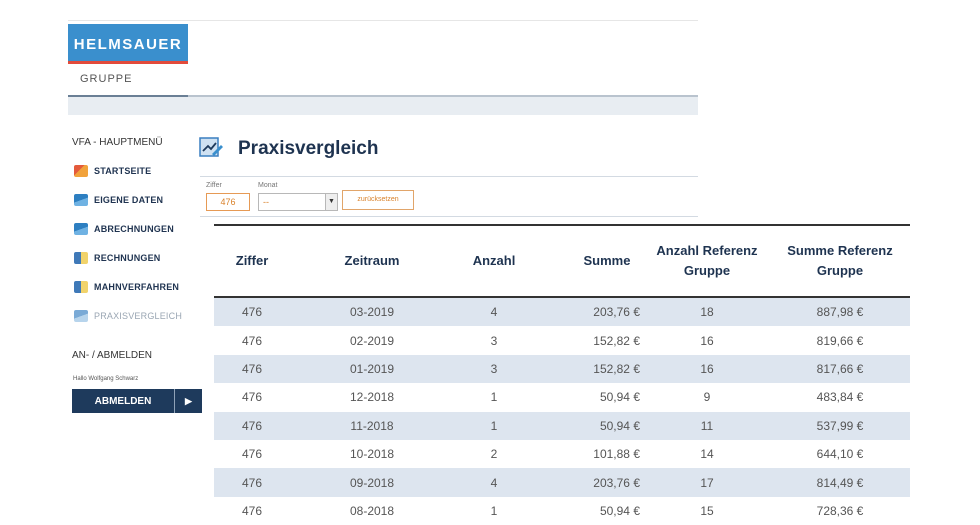 This screenshot has width=980, height=525. What do you see at coordinates (331, 202) in the screenshot?
I see `chevron-down-icon: ▼` at bounding box center [331, 202].